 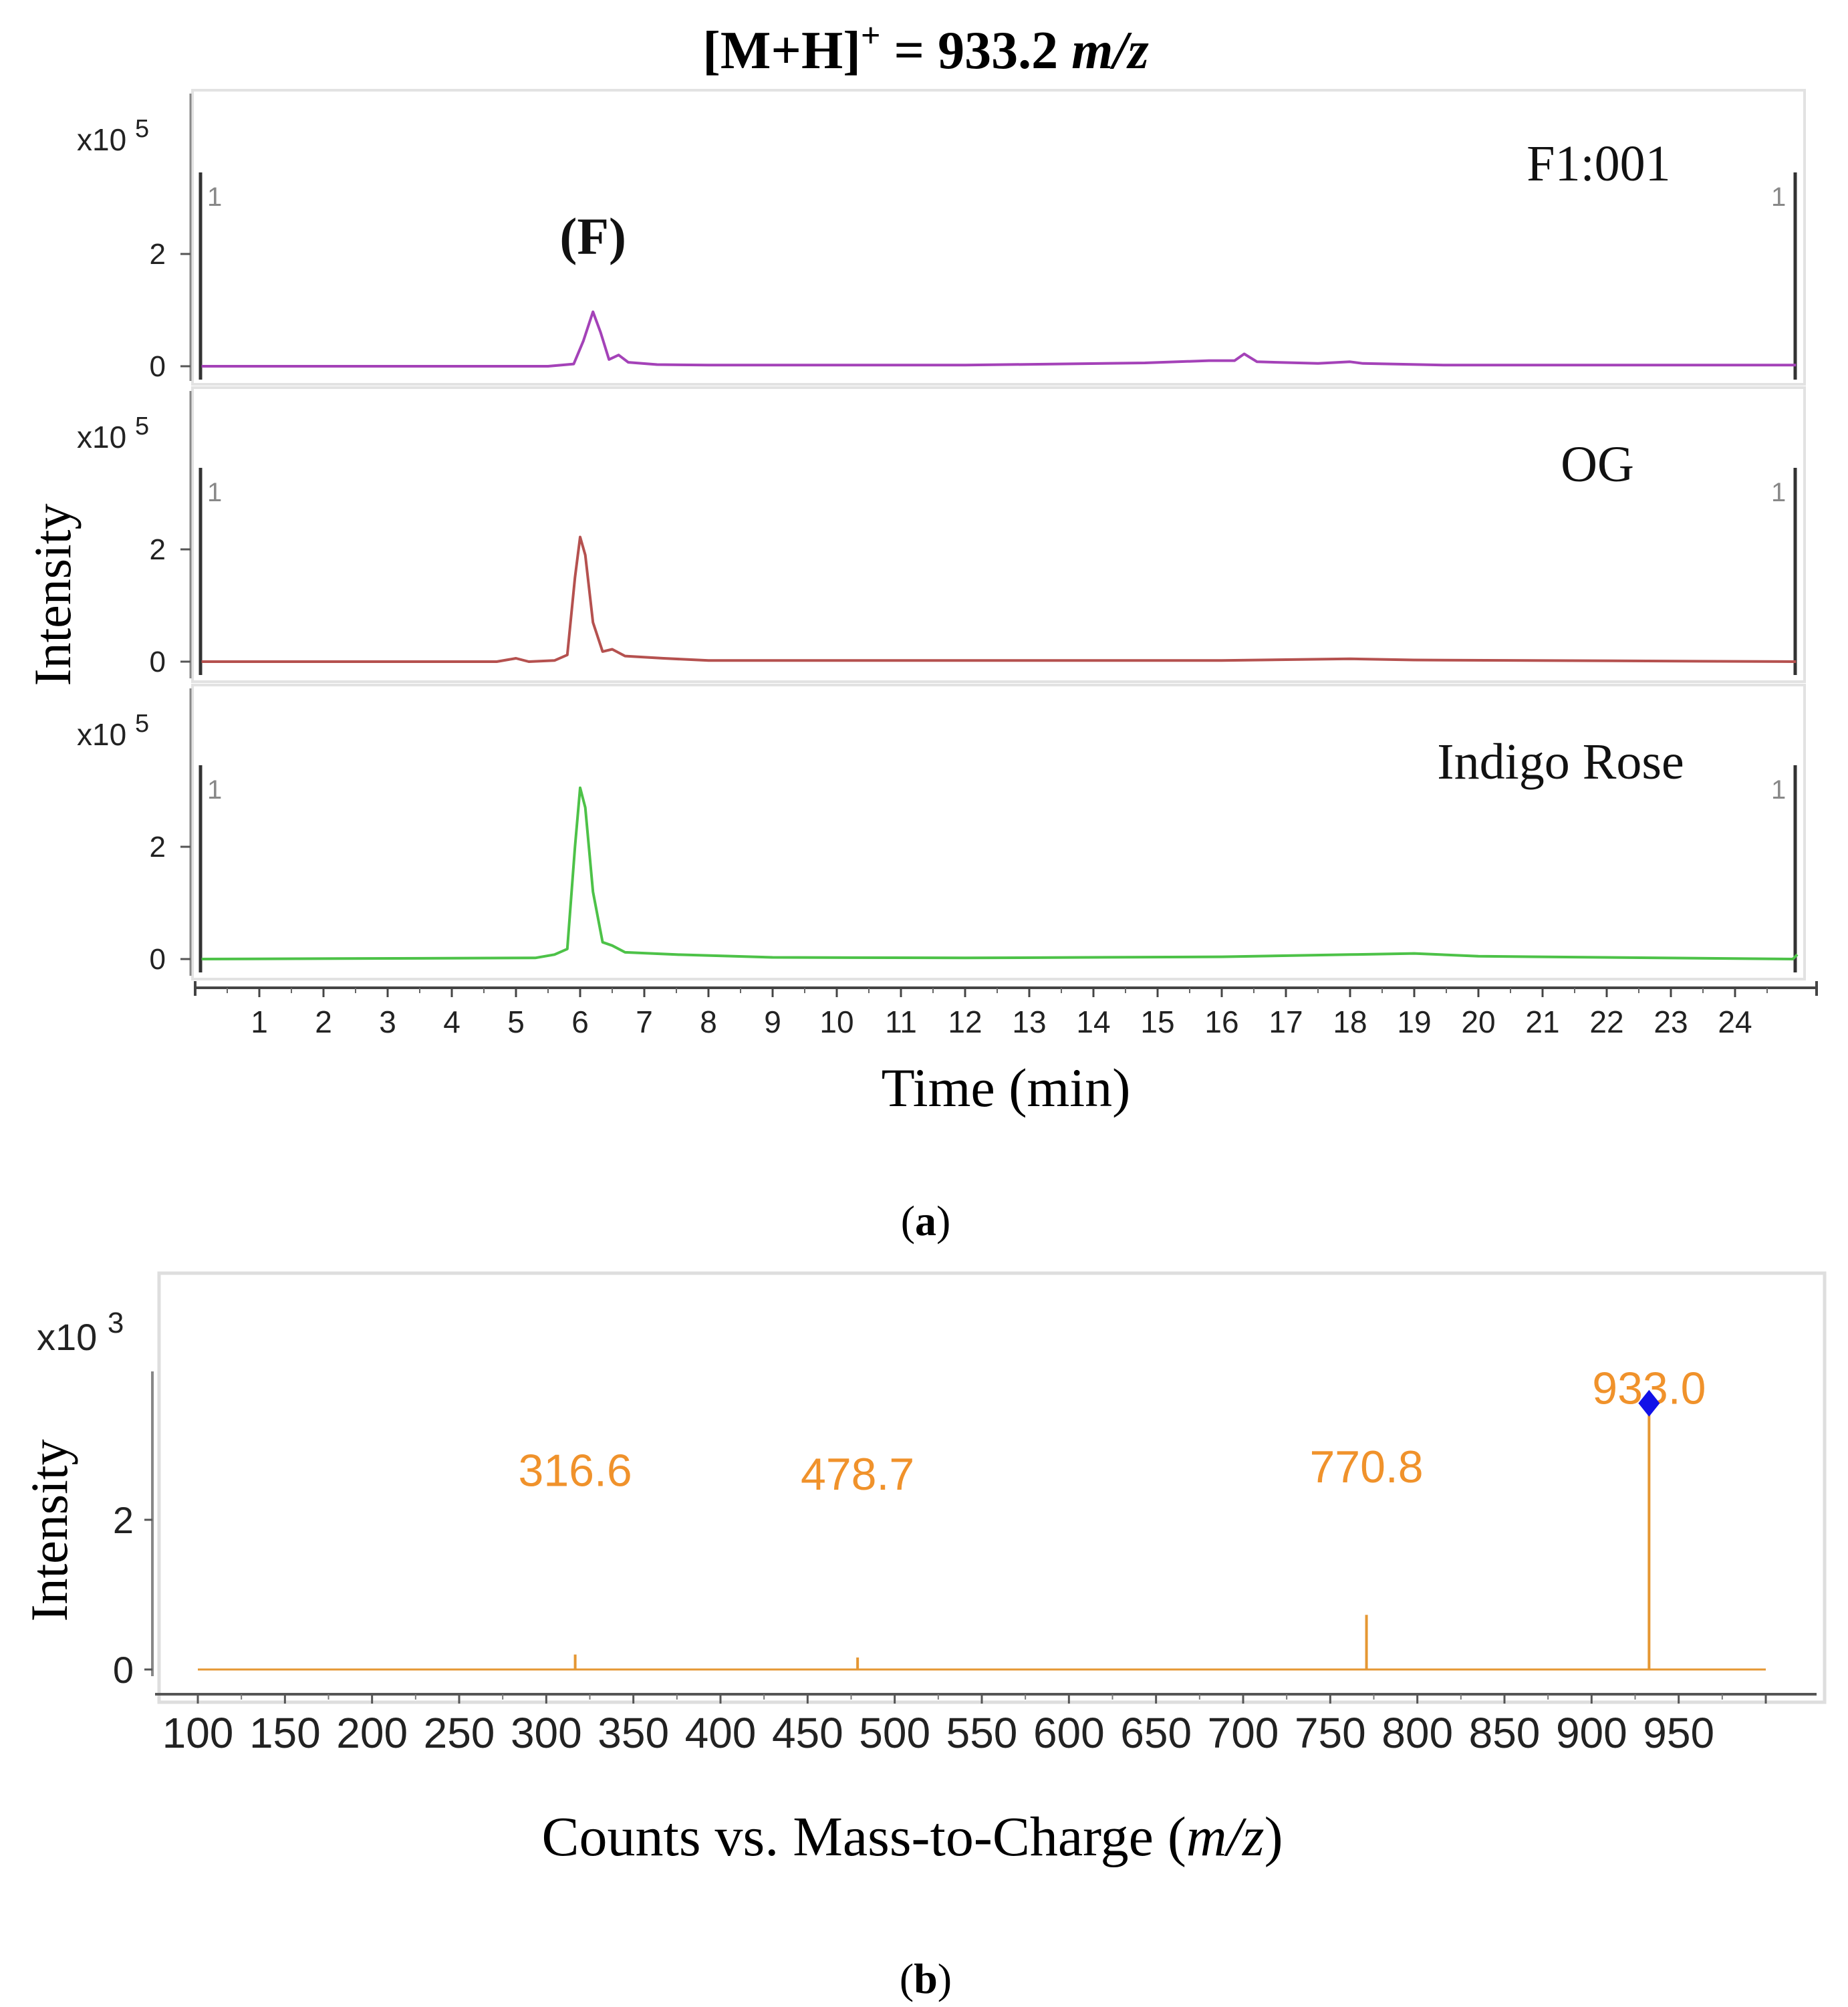 I want to click on x-axis-label-b: Counts vs. Mass-to-Charge (m/z), so click(x=912, y=1837).